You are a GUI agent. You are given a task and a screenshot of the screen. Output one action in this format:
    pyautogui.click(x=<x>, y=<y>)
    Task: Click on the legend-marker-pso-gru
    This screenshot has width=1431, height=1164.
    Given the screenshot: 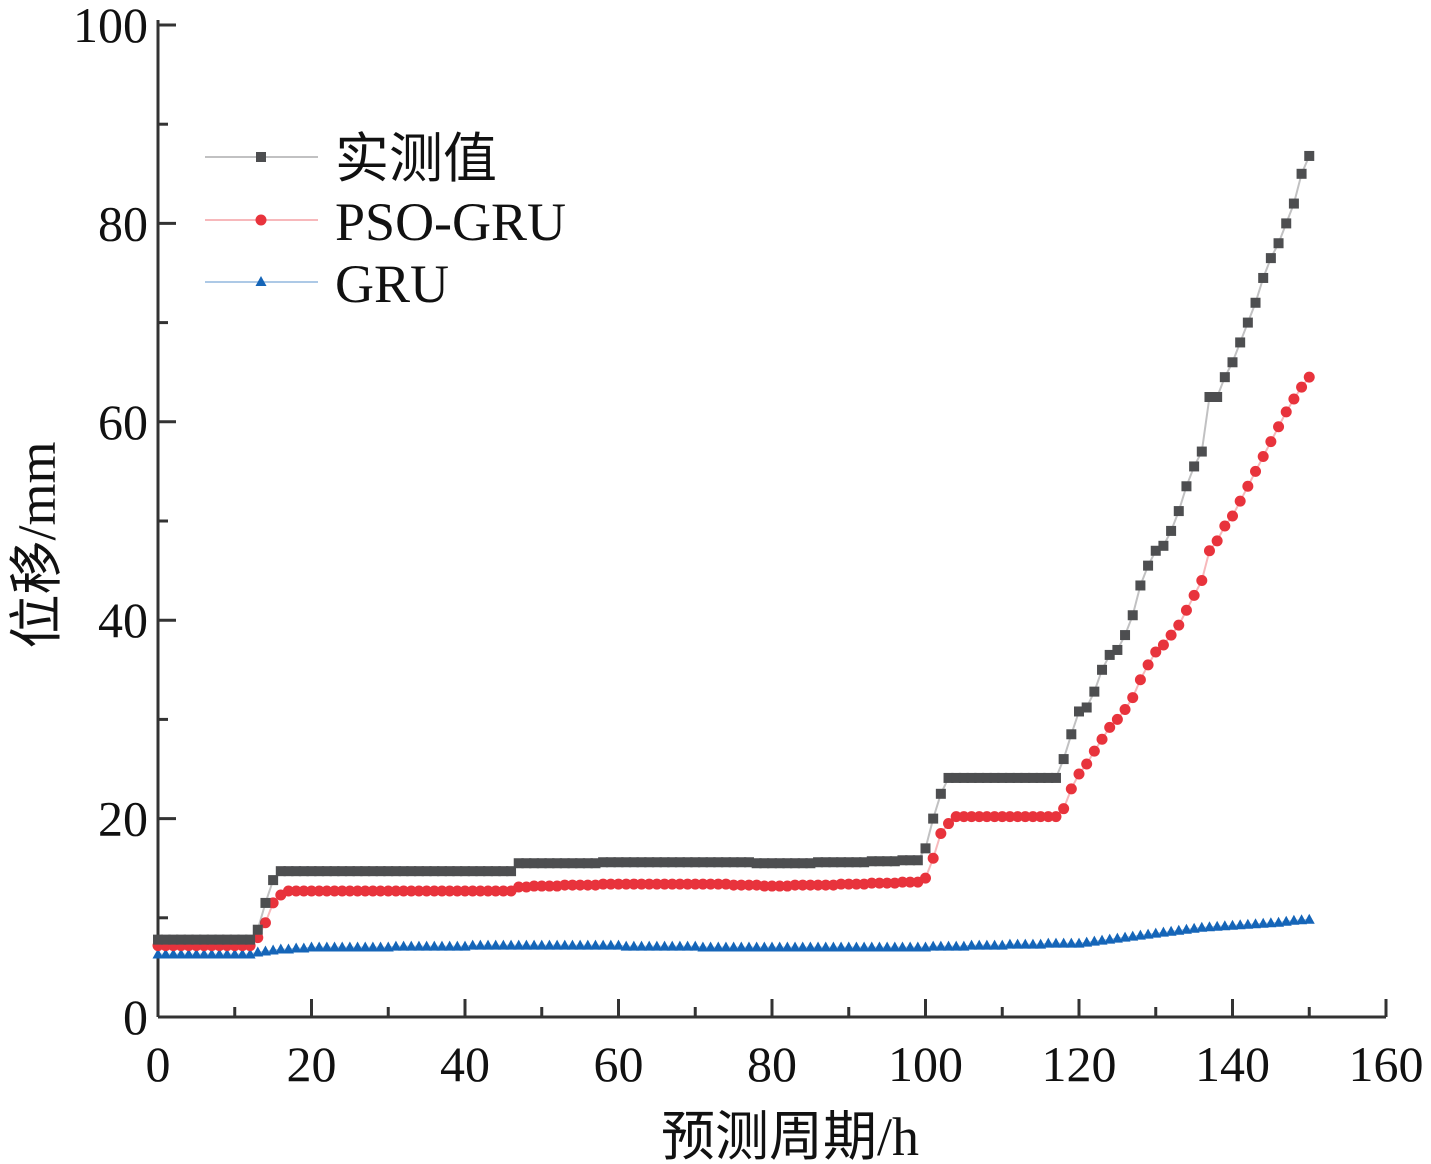 What is the action you would take?
    pyautogui.click(x=261, y=220)
    